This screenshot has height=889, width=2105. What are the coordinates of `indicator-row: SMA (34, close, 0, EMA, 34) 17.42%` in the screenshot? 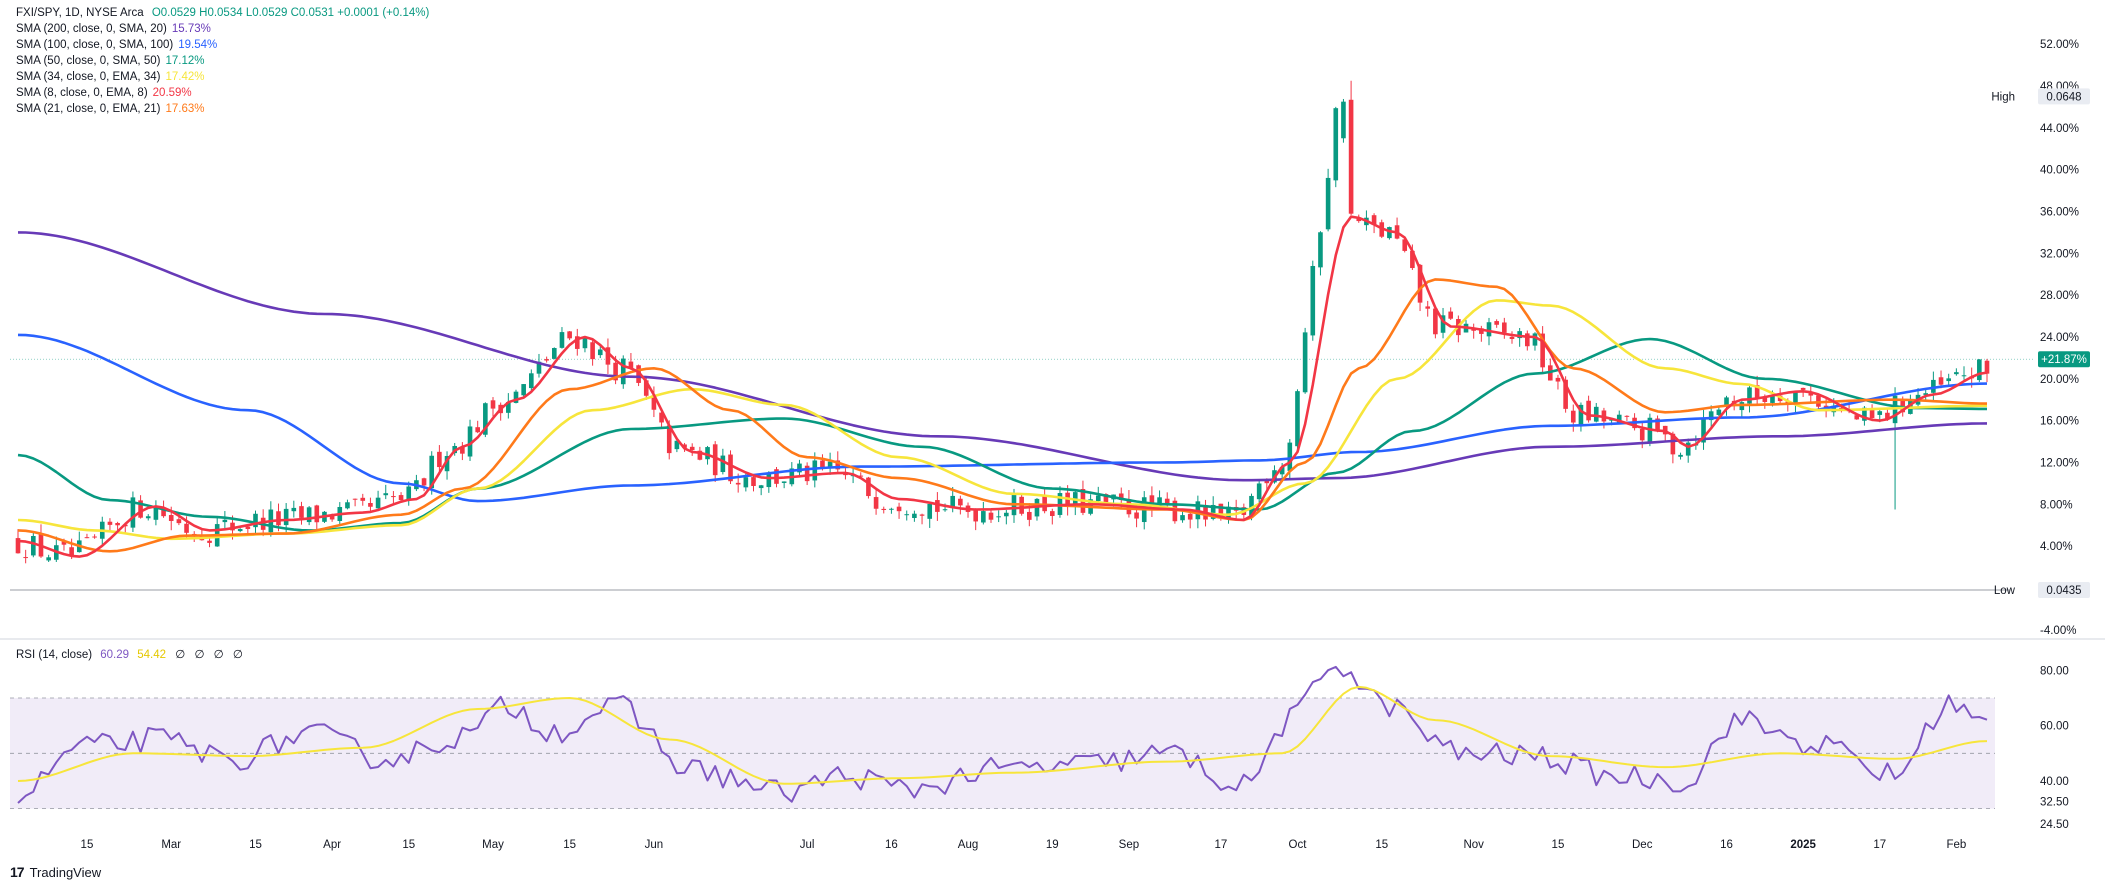 It's located at (222, 77).